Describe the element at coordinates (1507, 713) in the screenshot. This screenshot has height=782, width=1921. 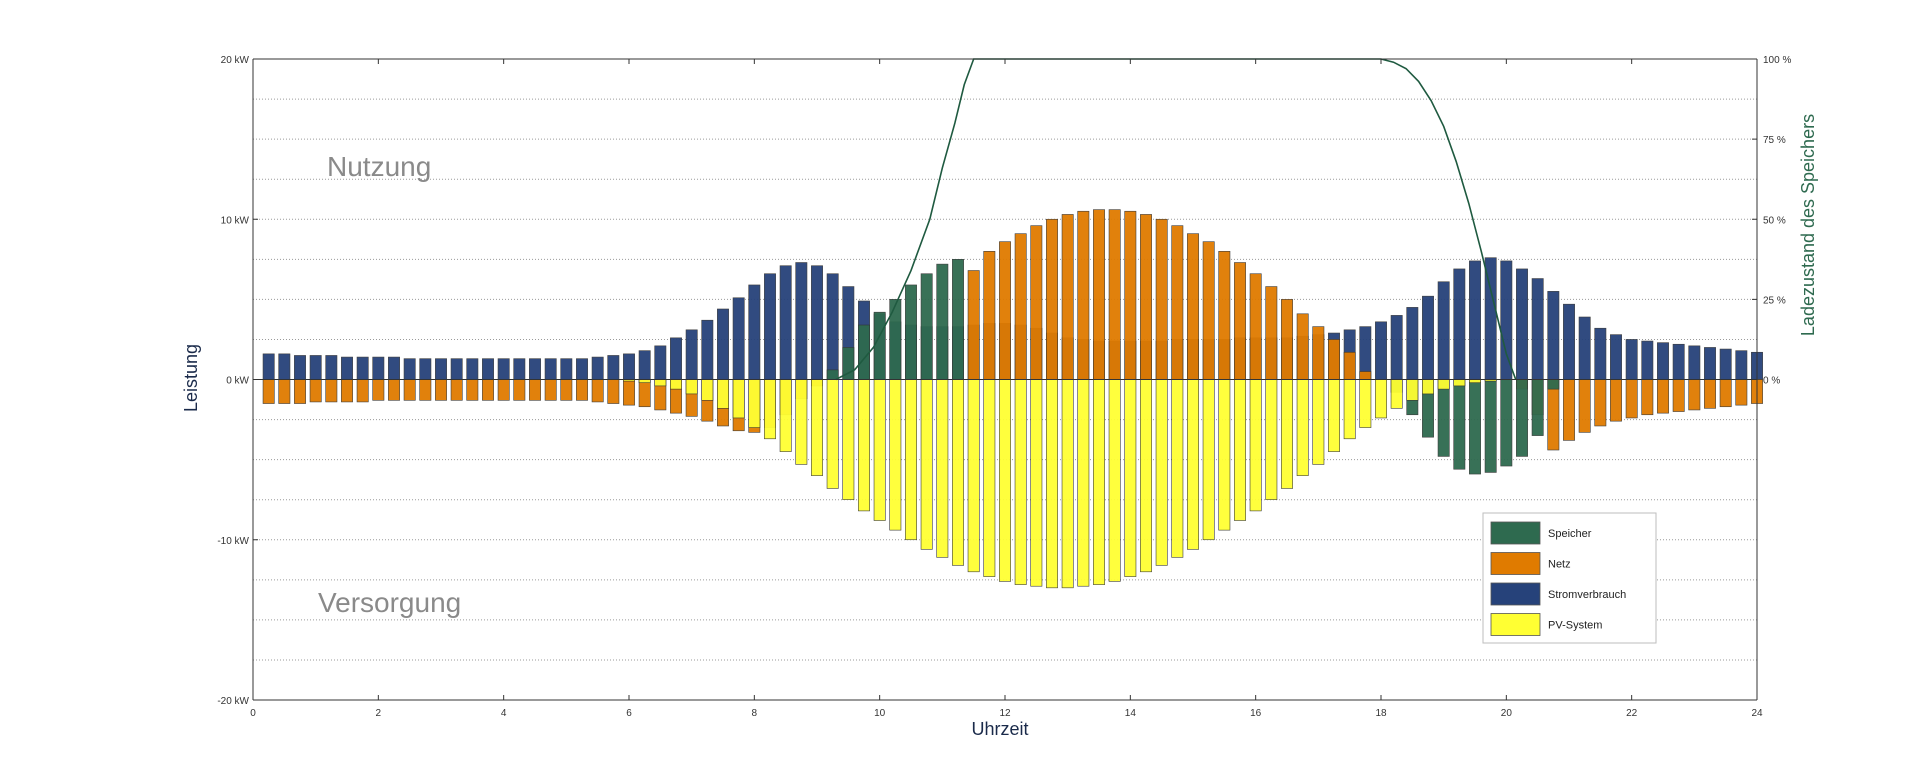
I see `x-tick-label: 20` at that location.